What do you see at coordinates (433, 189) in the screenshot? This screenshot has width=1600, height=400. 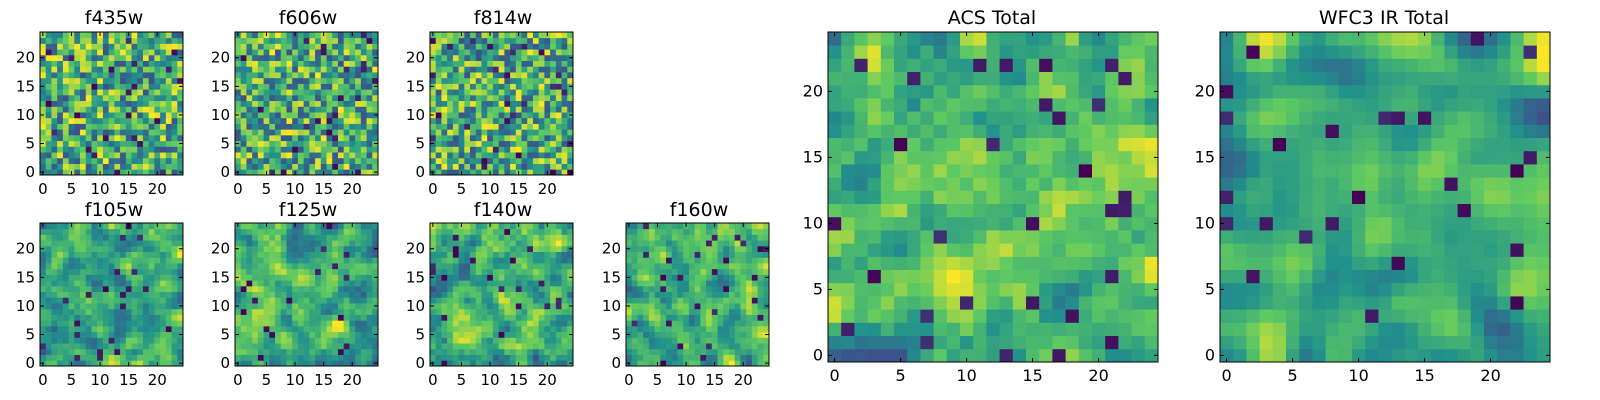 I see `x-tick-label: 0` at bounding box center [433, 189].